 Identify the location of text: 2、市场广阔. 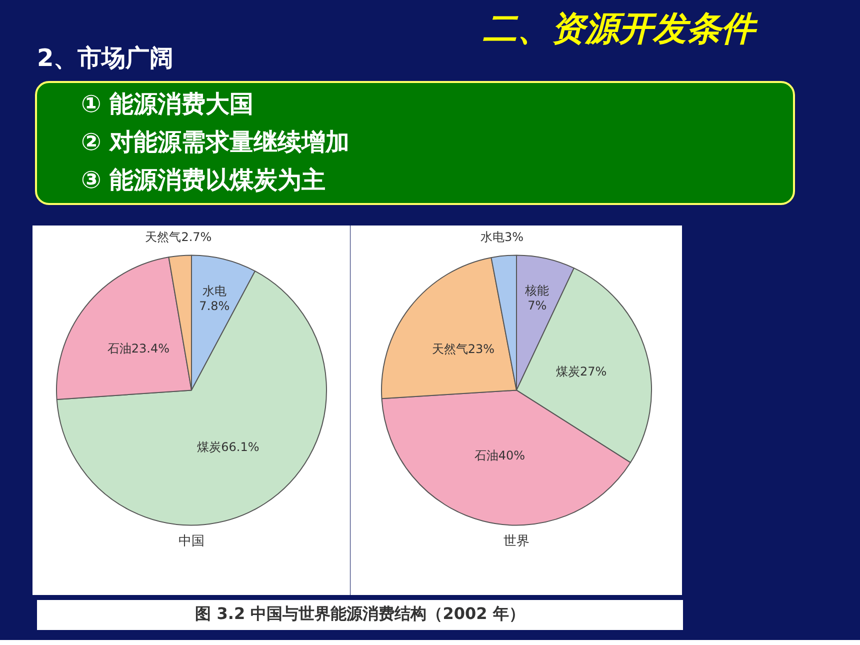
(105, 58).